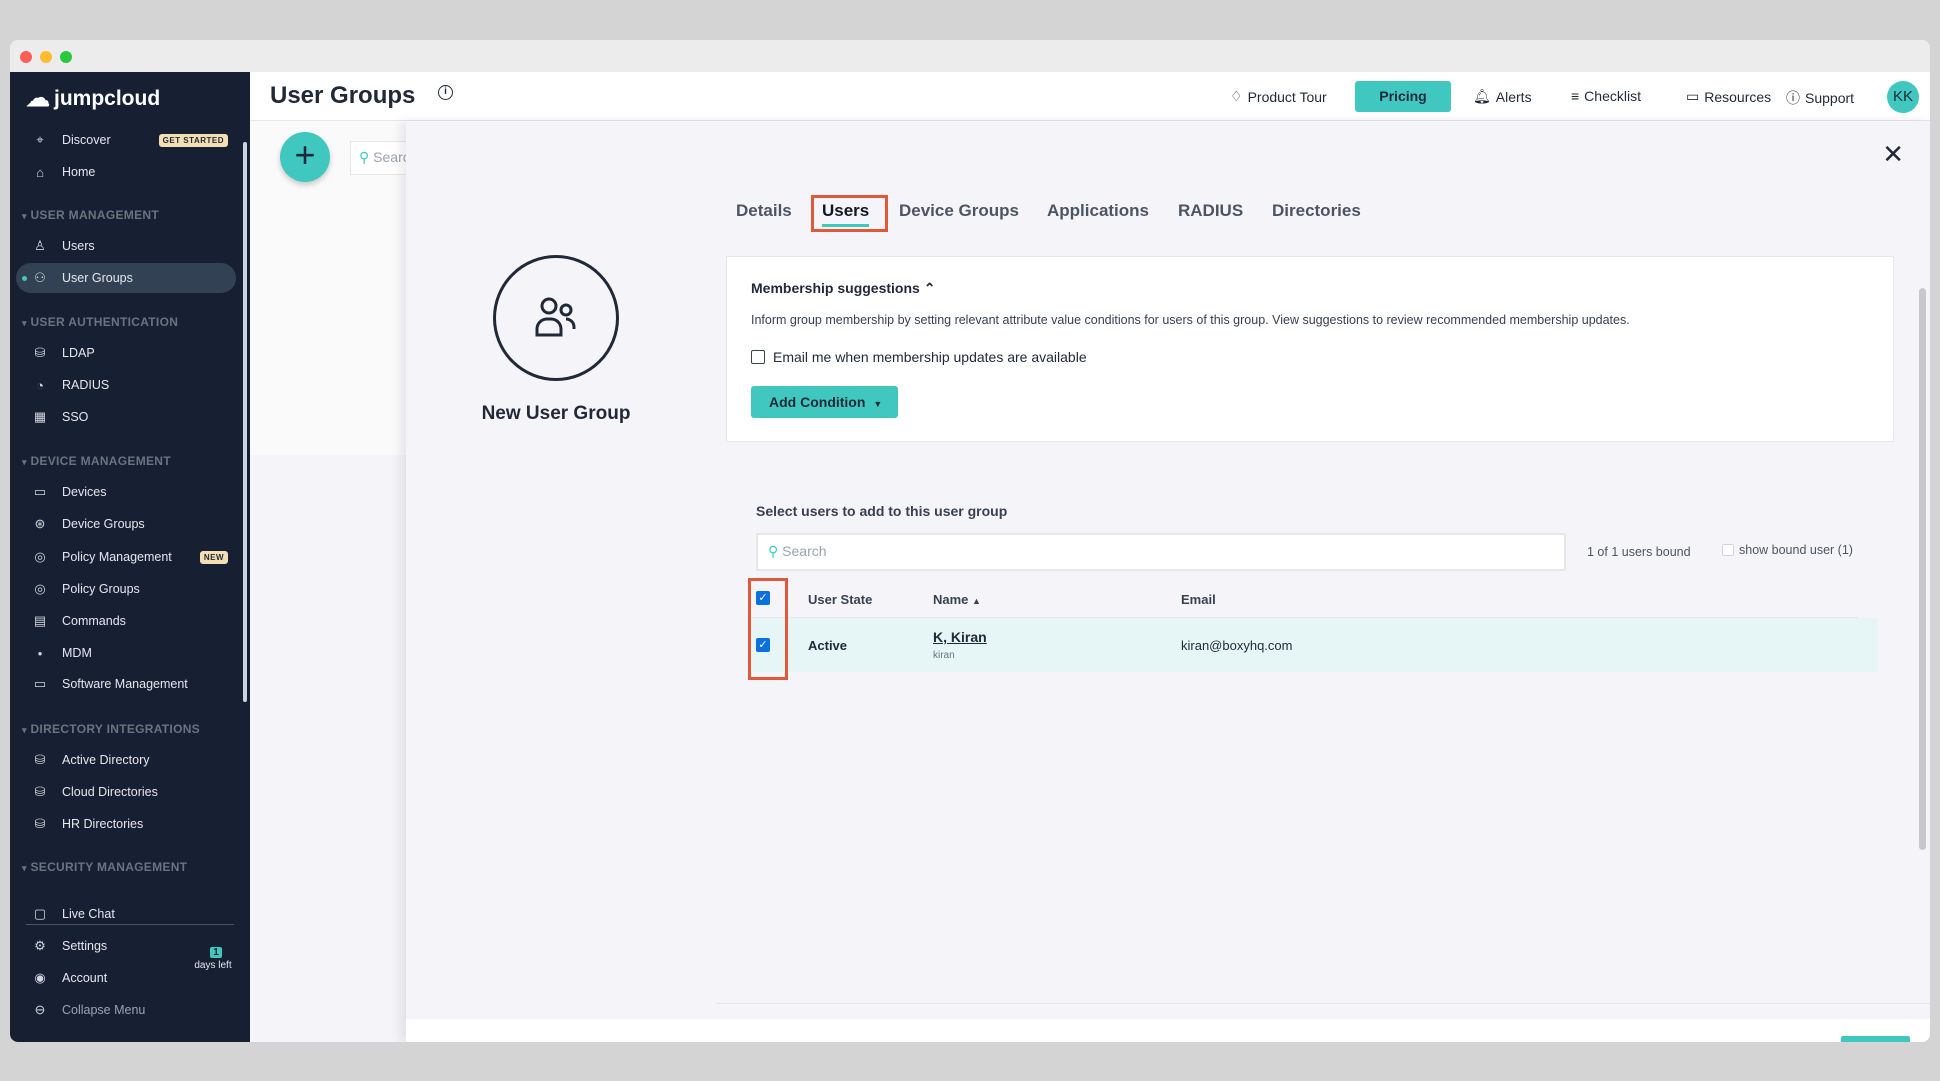 The image size is (1940, 1081). I want to click on membership-suggestions-toggle: Membership suggestions ⌃, so click(843, 288).